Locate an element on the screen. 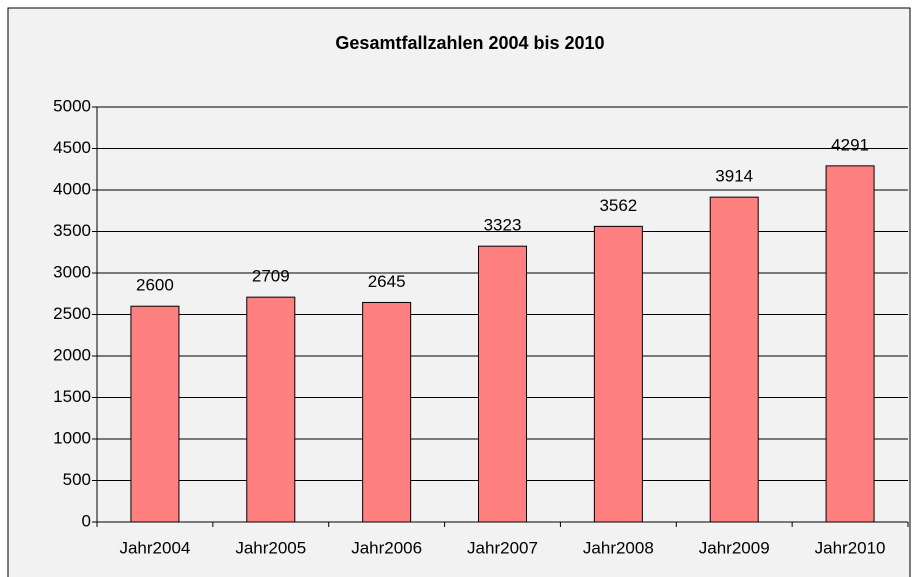  x-tick-label: Jahr2009 is located at coordinates (734, 547).